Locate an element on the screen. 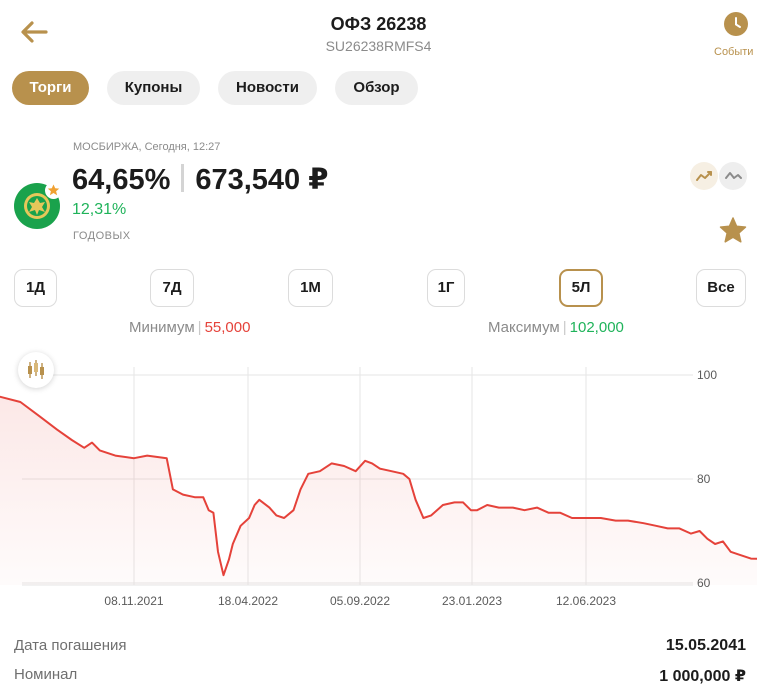 This screenshot has width=757, height=686. y-tick-label: 60 is located at coordinates (704, 583).